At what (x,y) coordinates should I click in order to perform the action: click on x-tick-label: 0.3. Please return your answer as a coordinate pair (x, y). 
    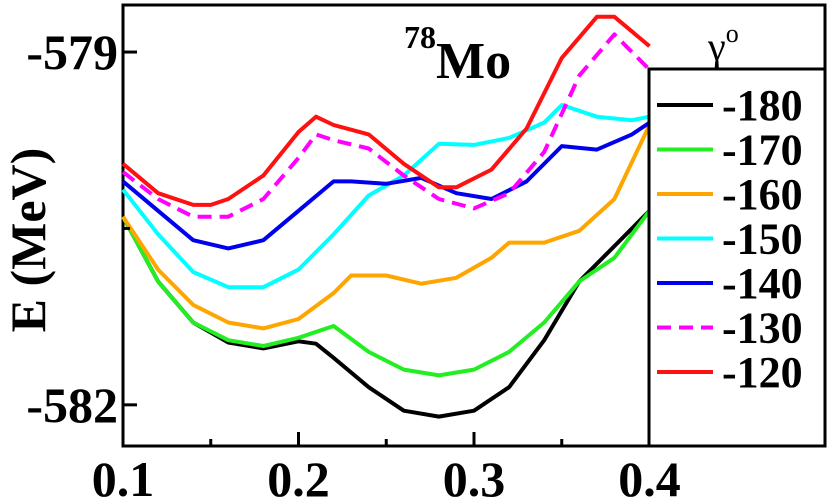
    Looking at the image, I should click on (474, 475).